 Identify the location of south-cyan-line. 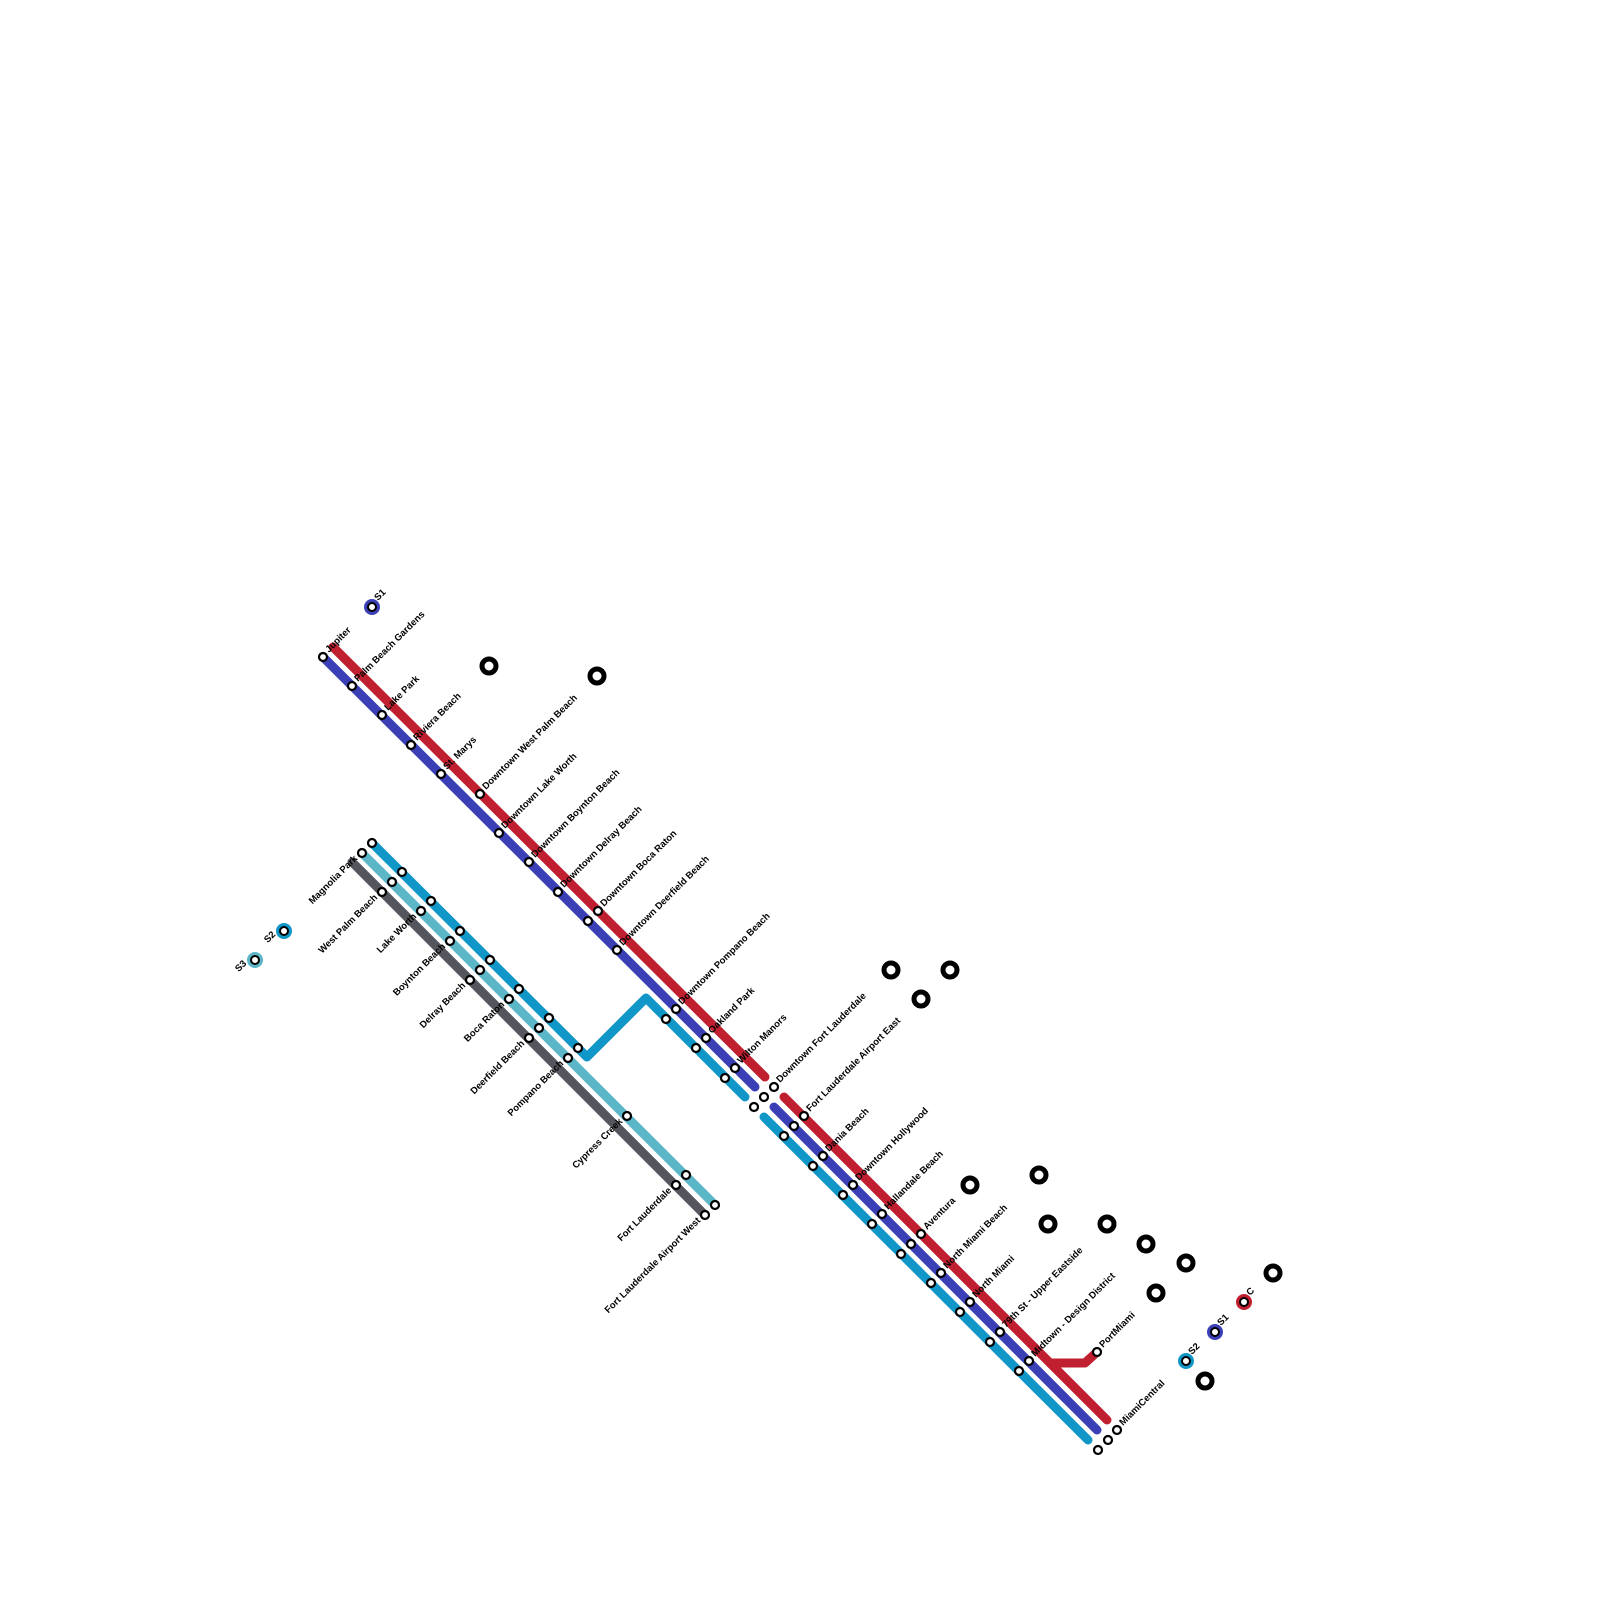
(926, 1278).